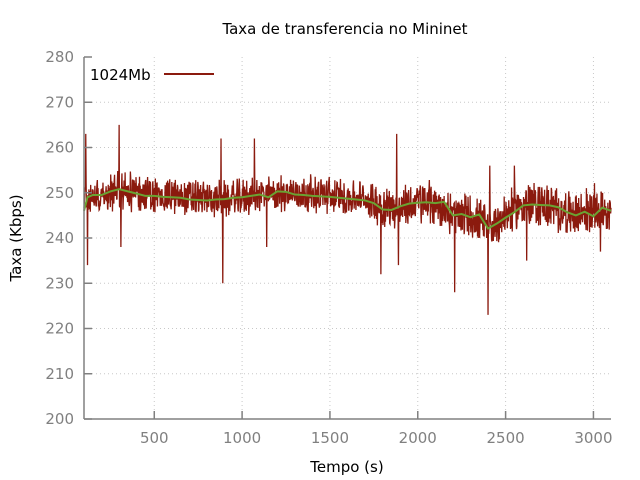 Image resolution: width=640 pixels, height=480 pixels. Describe the element at coordinates (242, 438) in the screenshot. I see `x-tick-label: 1000` at that location.